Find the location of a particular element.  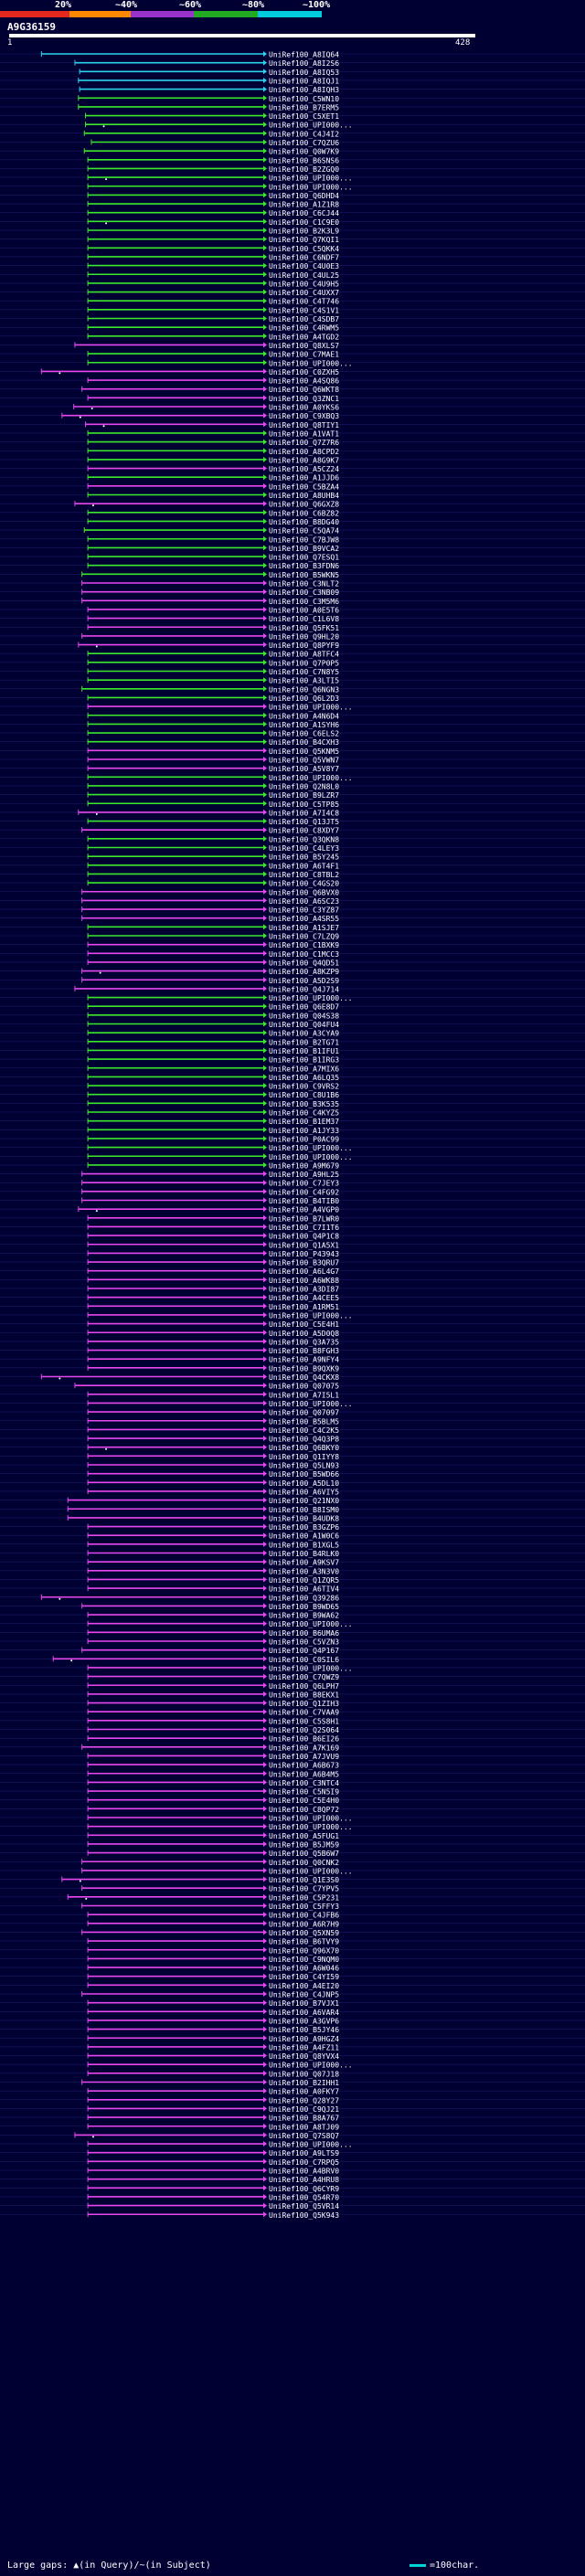

hit-label: UniRef100_B3FDN6 is located at coordinates (304, 566).